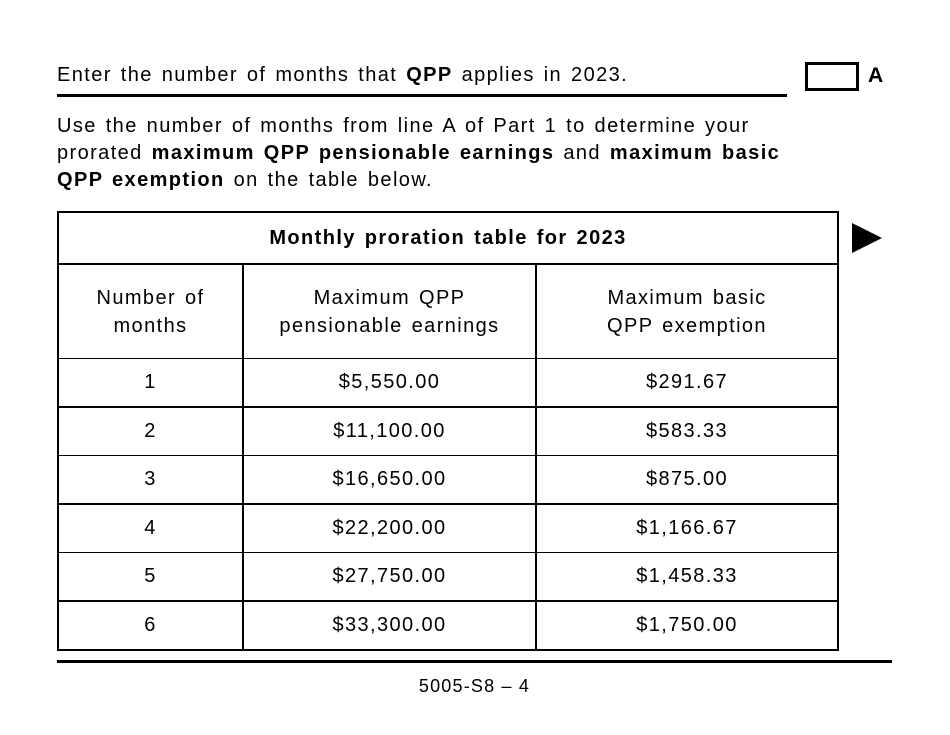 The width and height of the screenshot is (950, 735). I want to click on text-segment: maximum QPP pensionable earnings, so click(353, 153).